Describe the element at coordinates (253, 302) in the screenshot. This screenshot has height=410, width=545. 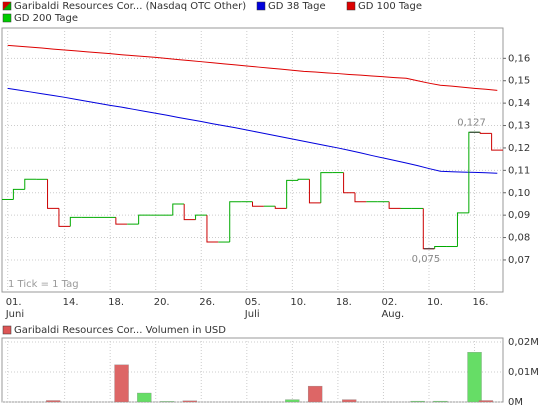
I see `x-tick-label: 05.` at that location.